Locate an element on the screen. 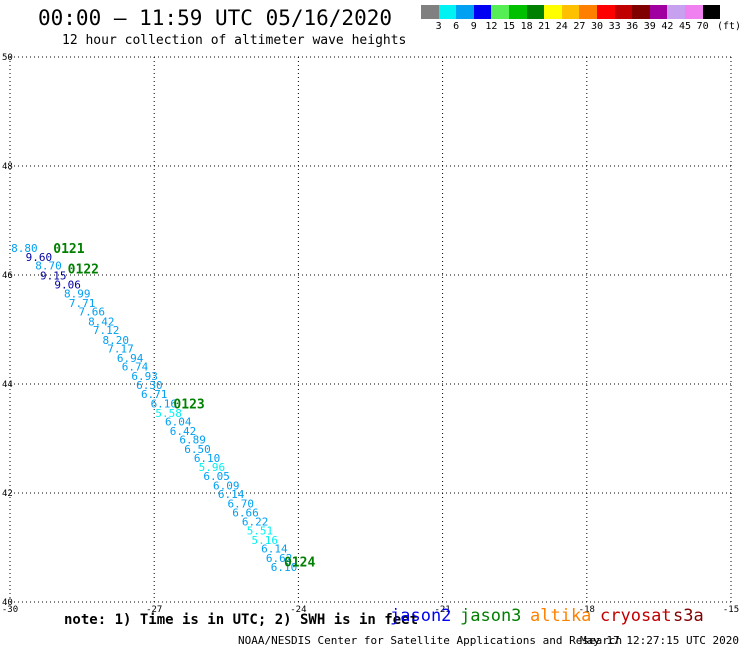 The image size is (740, 650). wave-height-point: 5.96 is located at coordinates (212, 467).